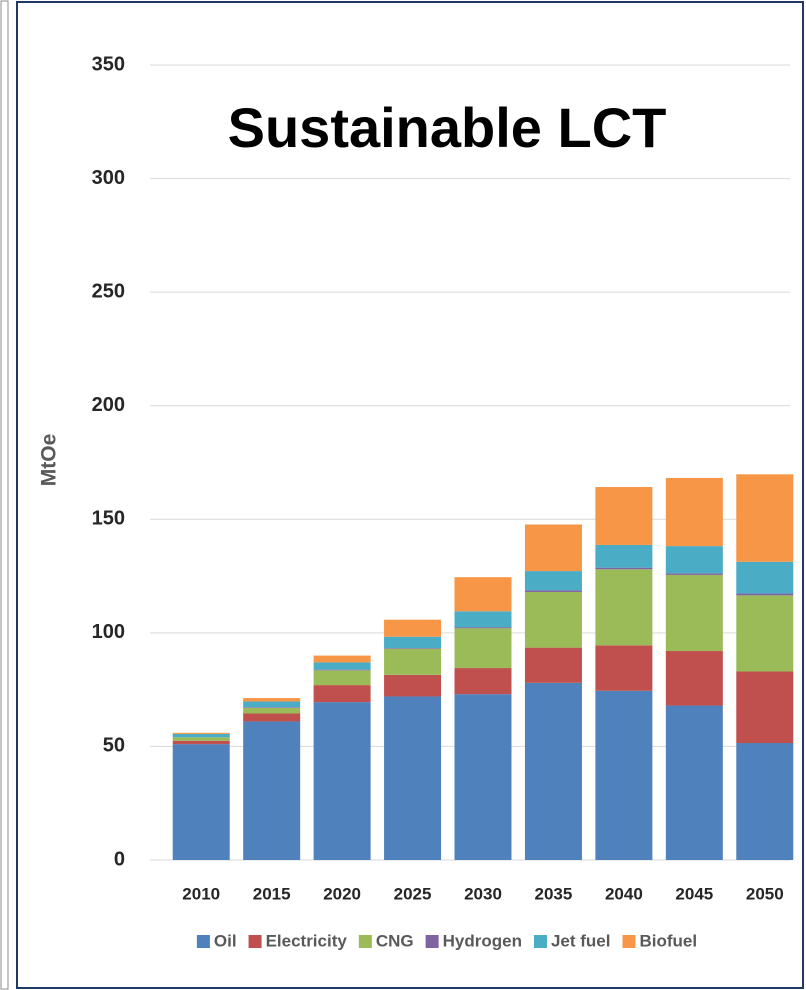 The image size is (806, 990). Describe the element at coordinates (225, 940) in the screenshot. I see `legend-label: Oil` at that location.